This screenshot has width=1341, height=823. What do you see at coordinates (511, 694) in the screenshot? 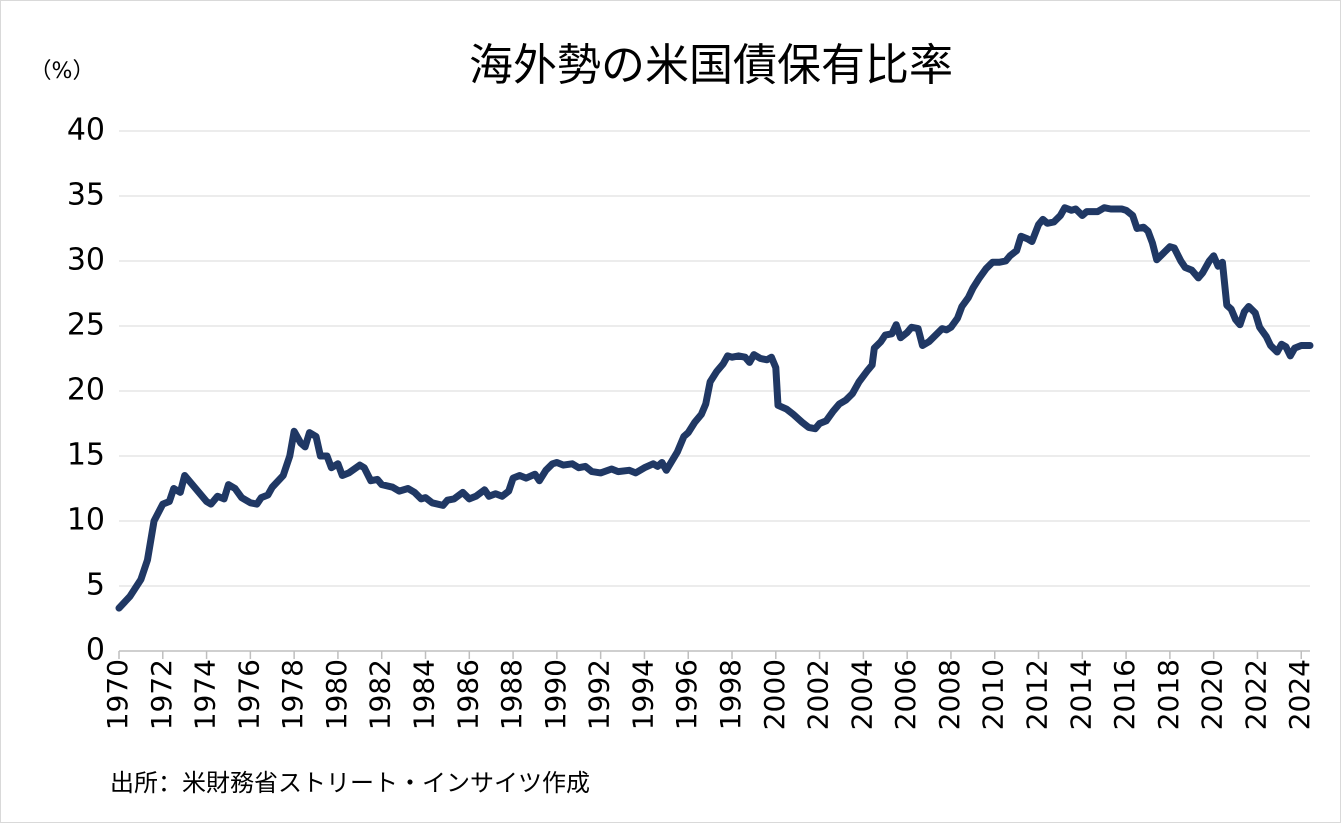
I see `x-tick-label: 1988` at bounding box center [511, 694].